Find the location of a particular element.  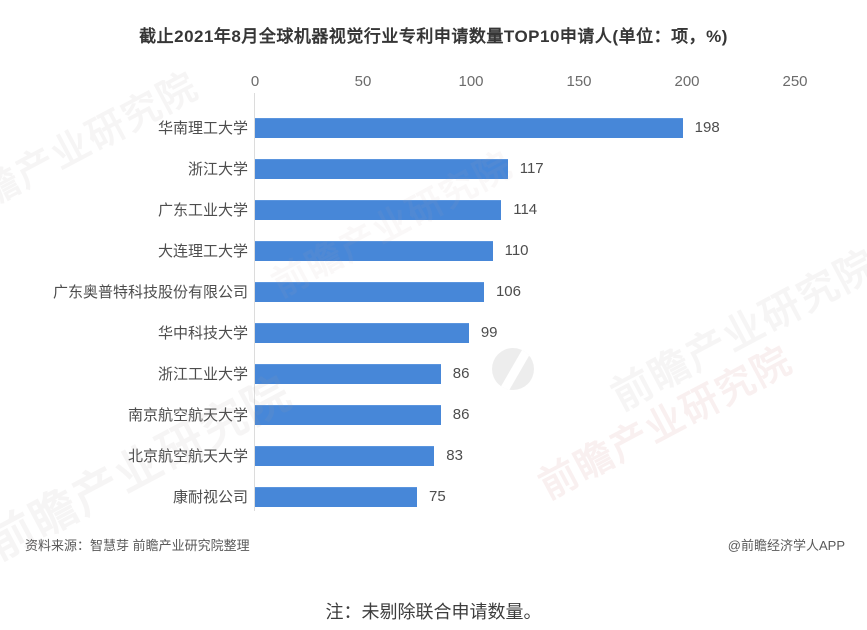

category-label: 大连理工大学 is located at coordinates (202, 251).